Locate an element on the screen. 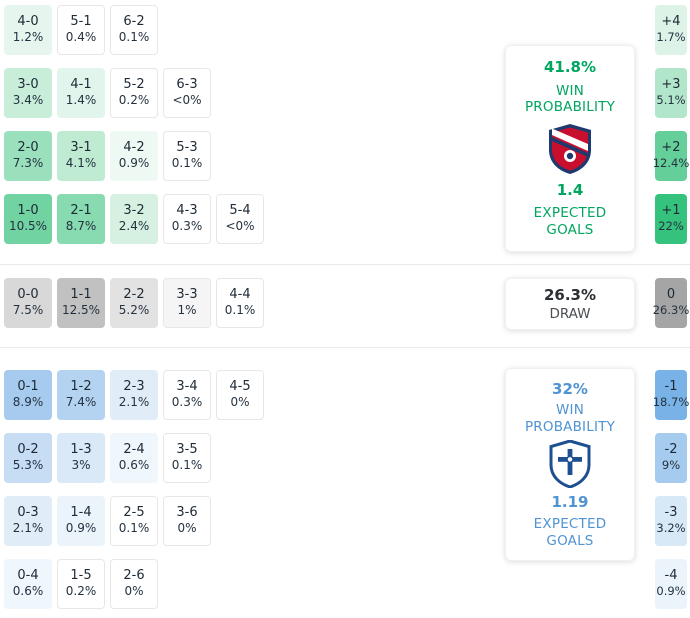 The image size is (690, 618). score-cell-value: 3-0 is located at coordinates (28, 85).